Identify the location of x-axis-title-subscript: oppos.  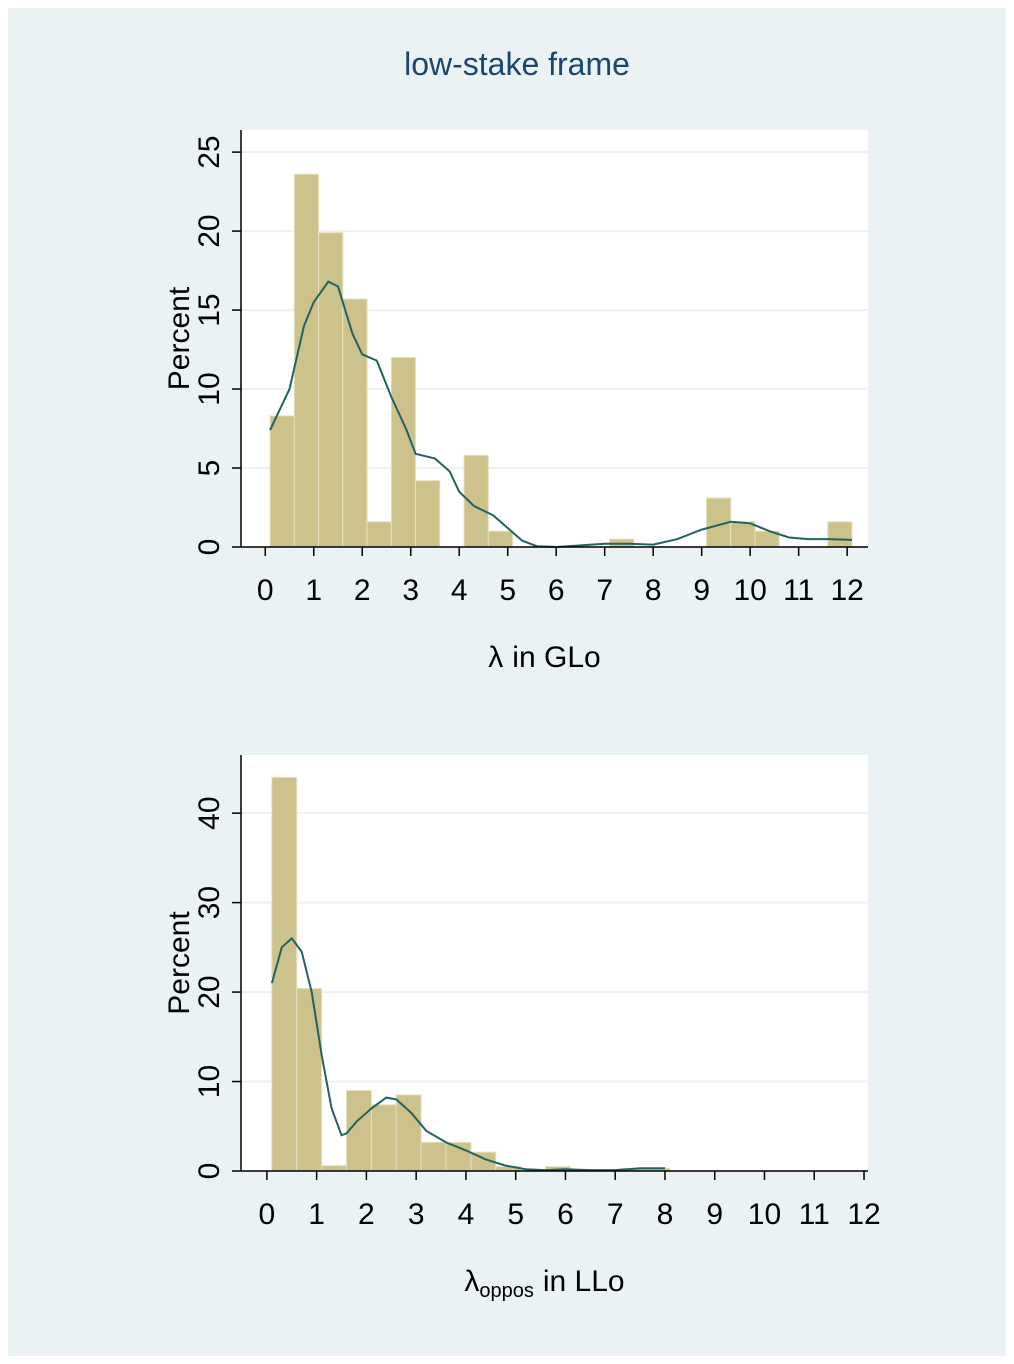
(506, 1291).